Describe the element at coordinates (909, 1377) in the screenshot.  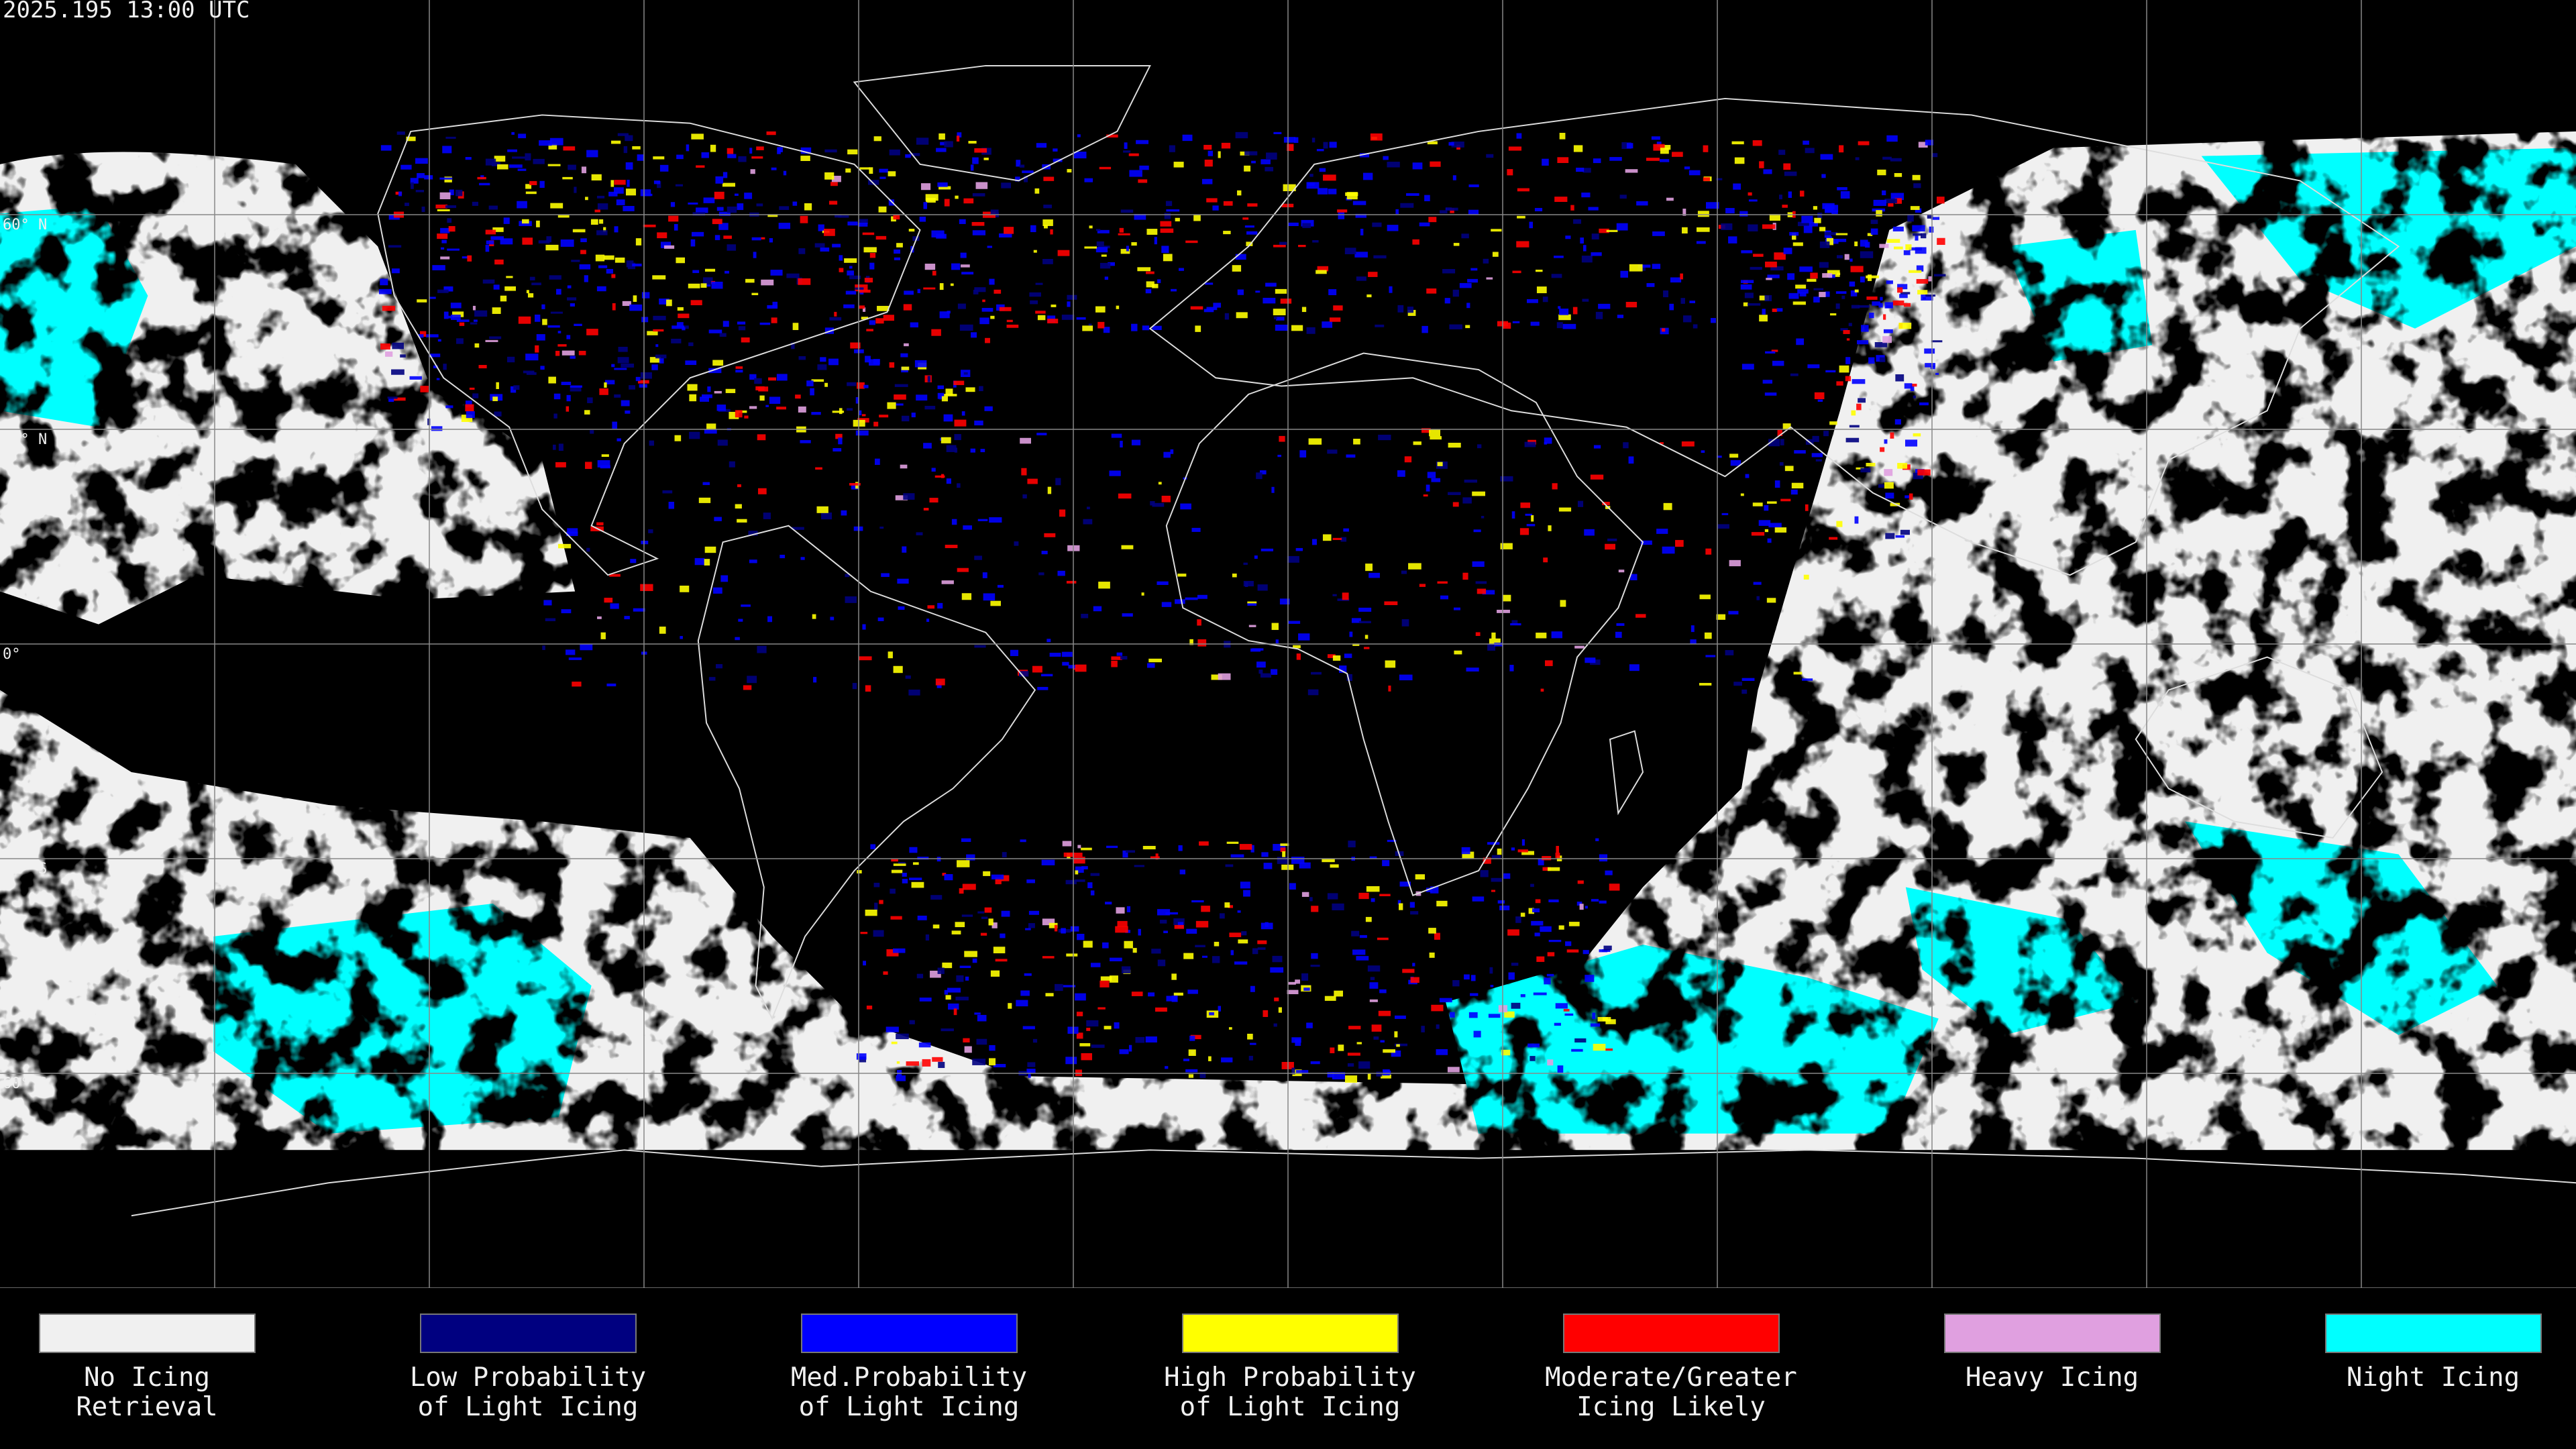
I see `legend-label: Med.Probability` at that location.